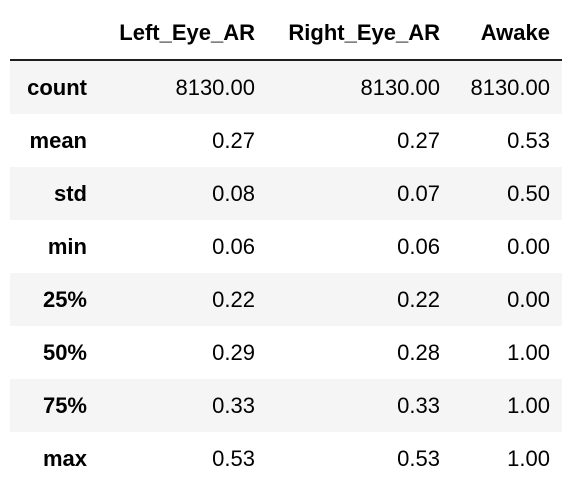  I want to click on row-label: 25%, so click(64, 299).